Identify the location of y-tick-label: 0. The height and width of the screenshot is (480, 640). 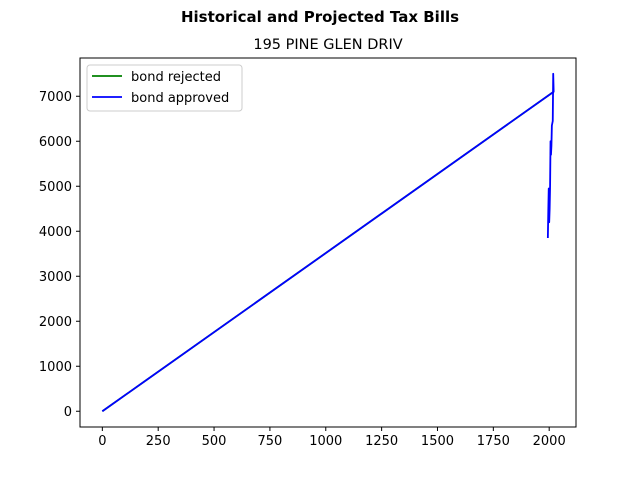
(68, 412).